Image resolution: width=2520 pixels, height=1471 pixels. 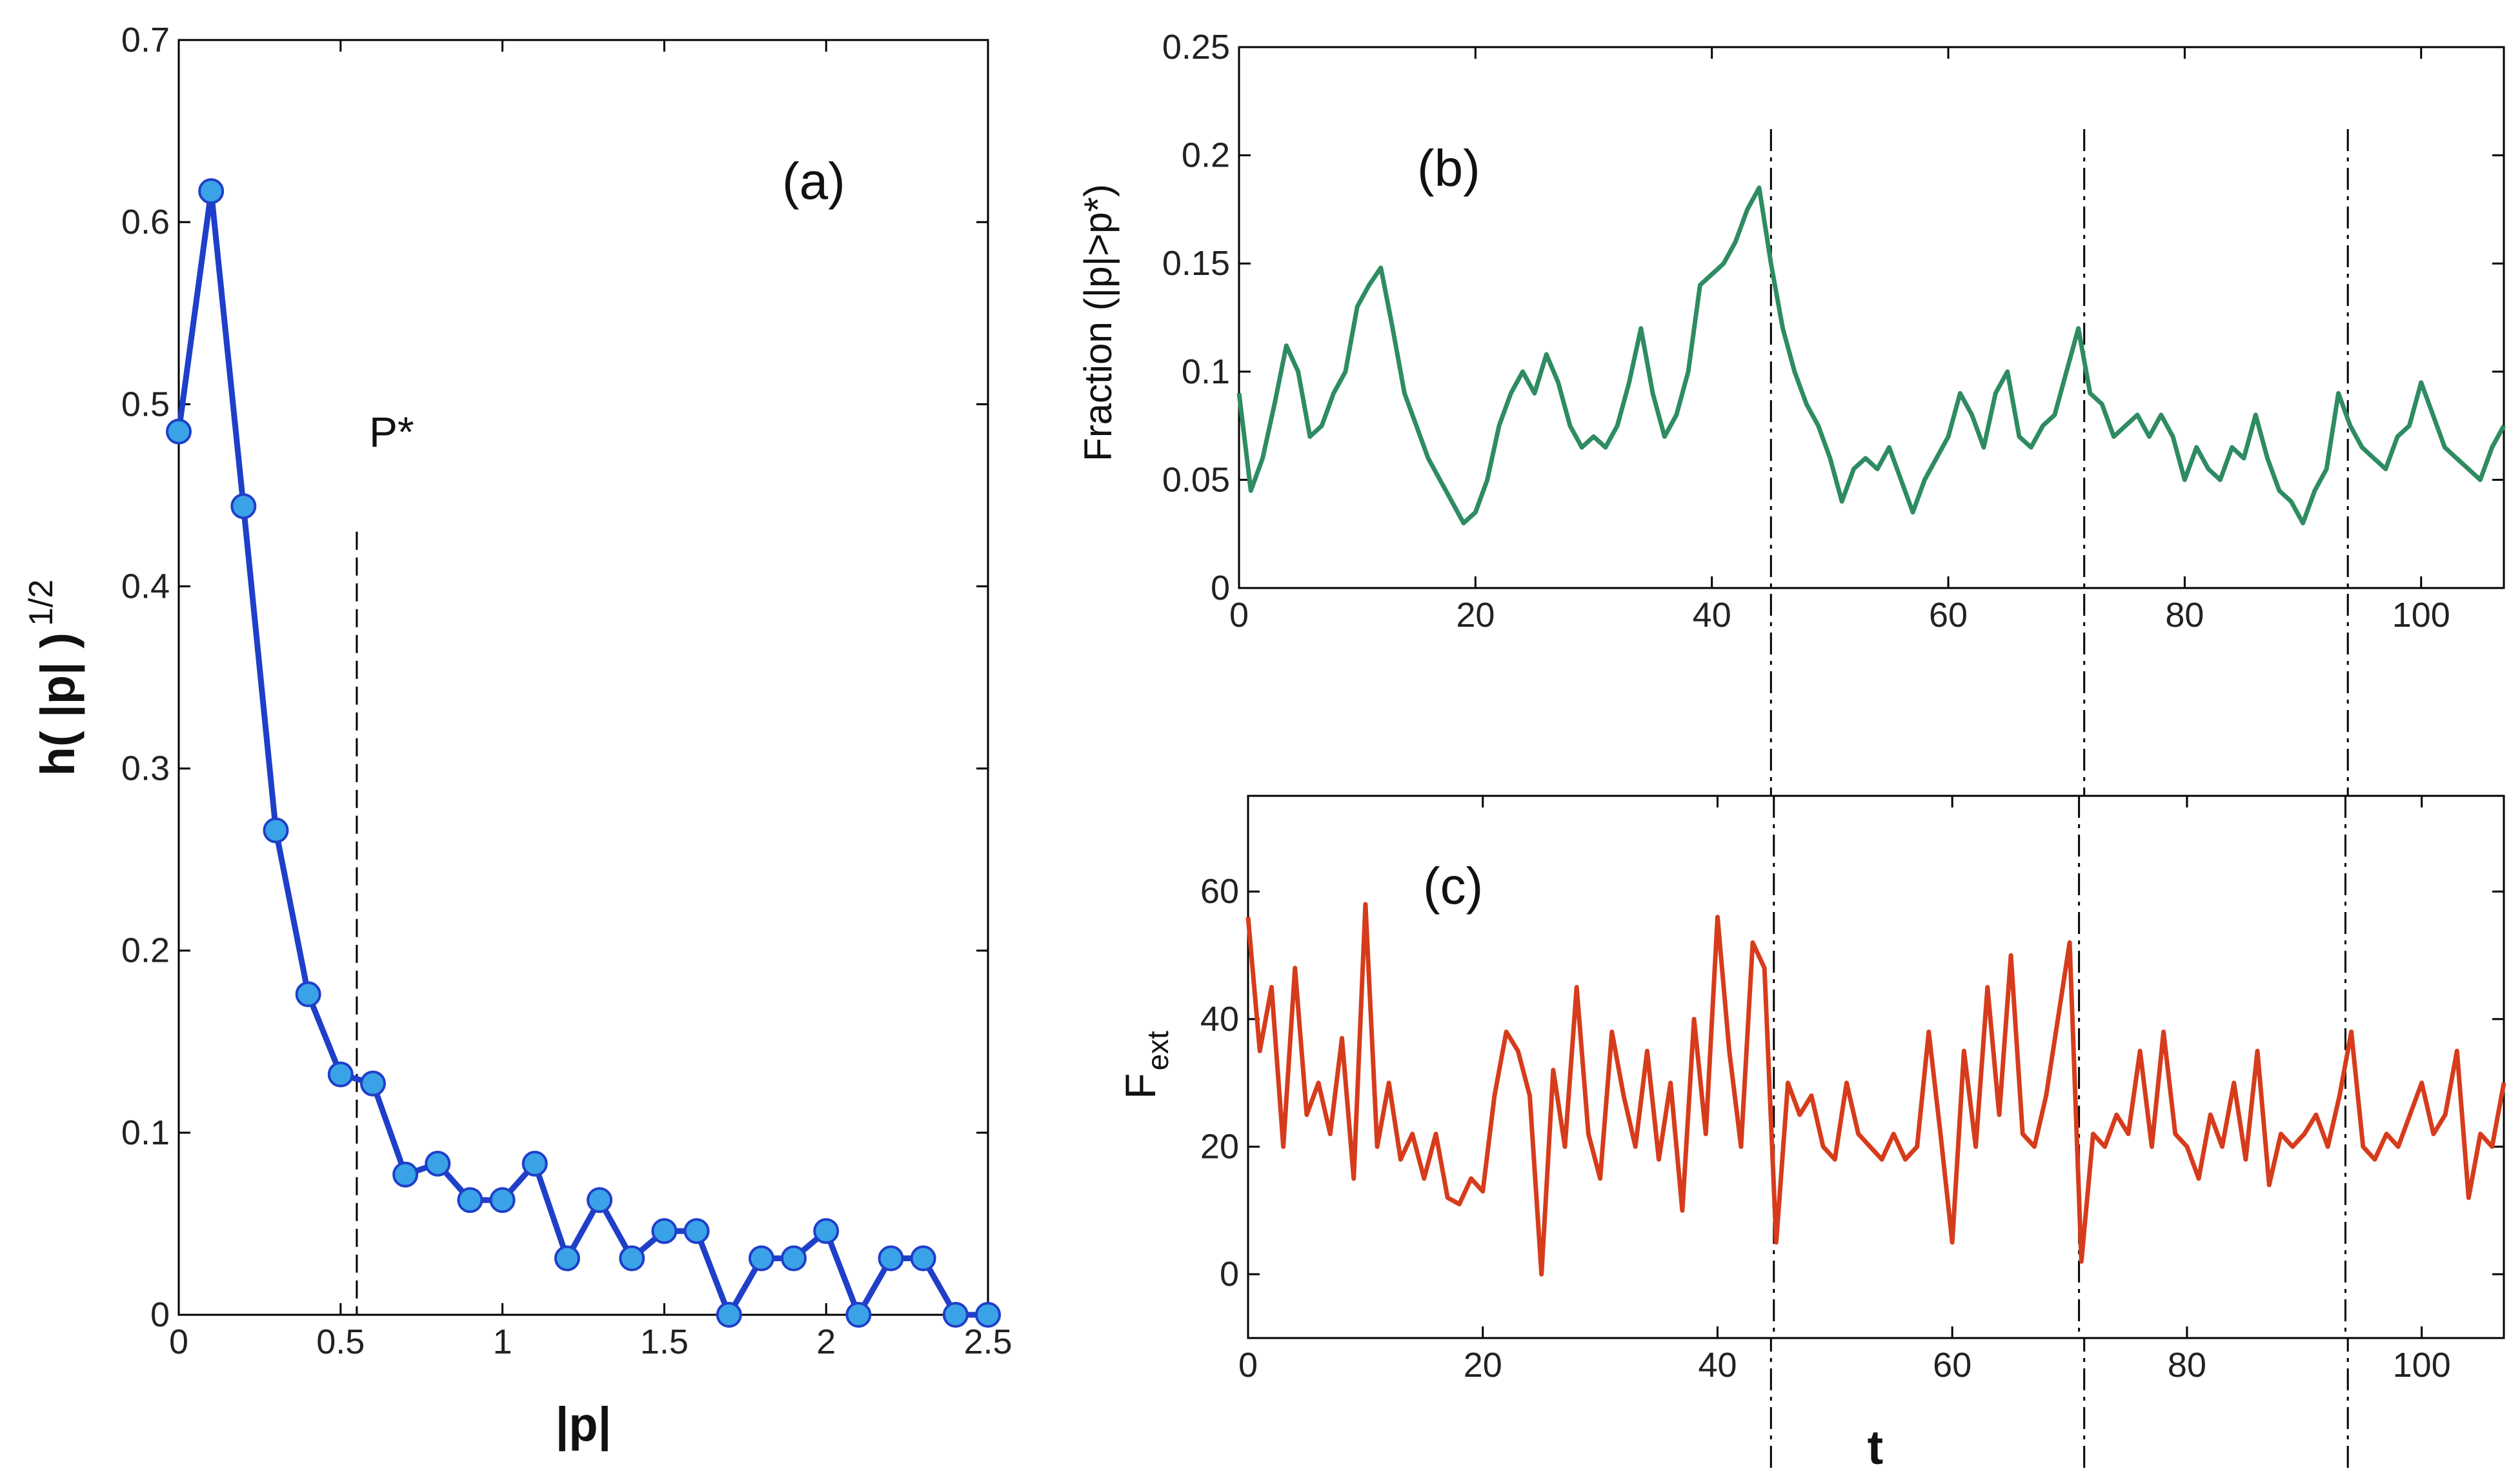 I want to click on axis-c-xtick-label: 40, so click(x=1717, y=1365).